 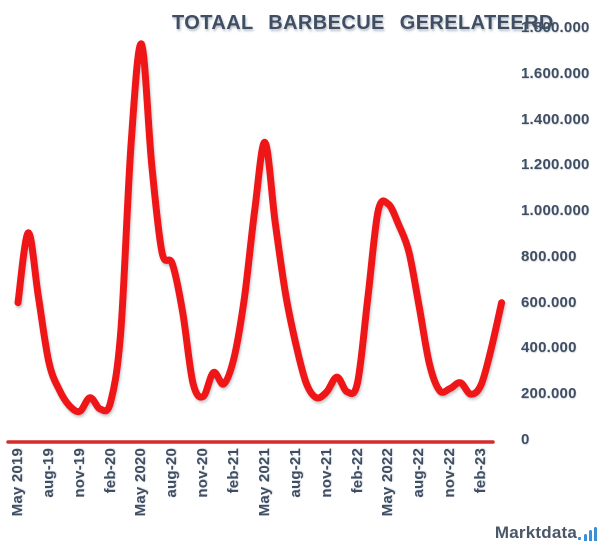 I want to click on marktdata-logo: Marktdata, so click(x=546, y=532).